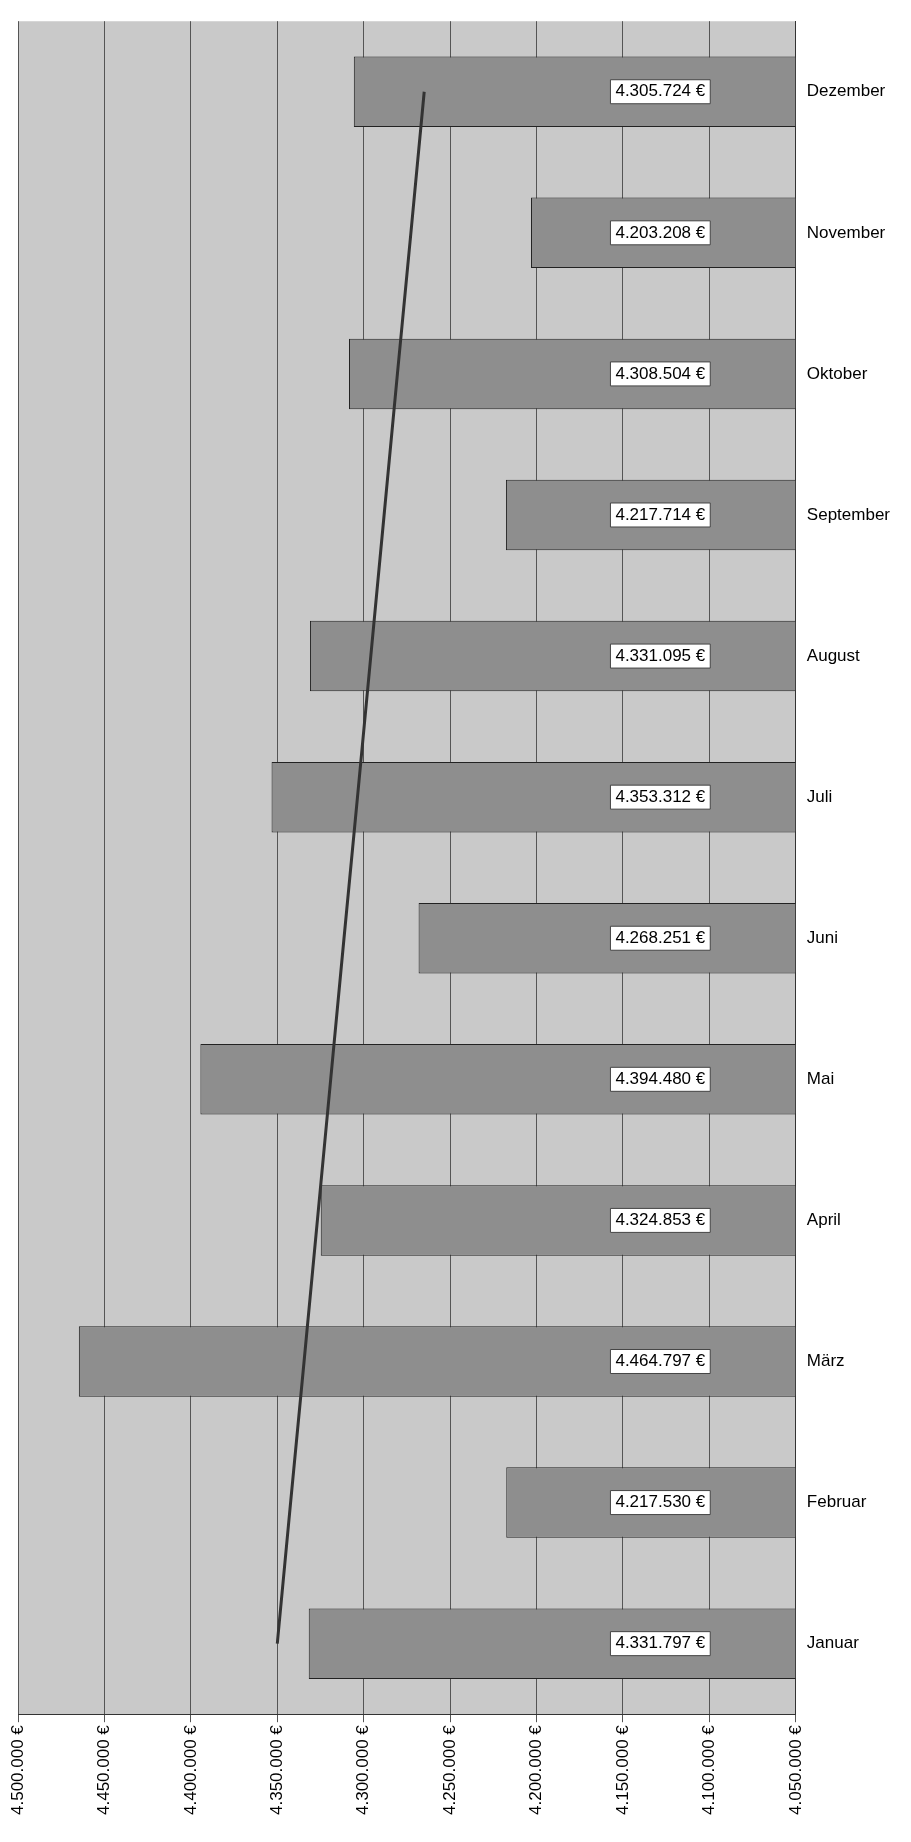 The image size is (911, 1842). Describe the element at coordinates (822, 937) in the screenshot. I see `y-tick-label: Juni` at that location.